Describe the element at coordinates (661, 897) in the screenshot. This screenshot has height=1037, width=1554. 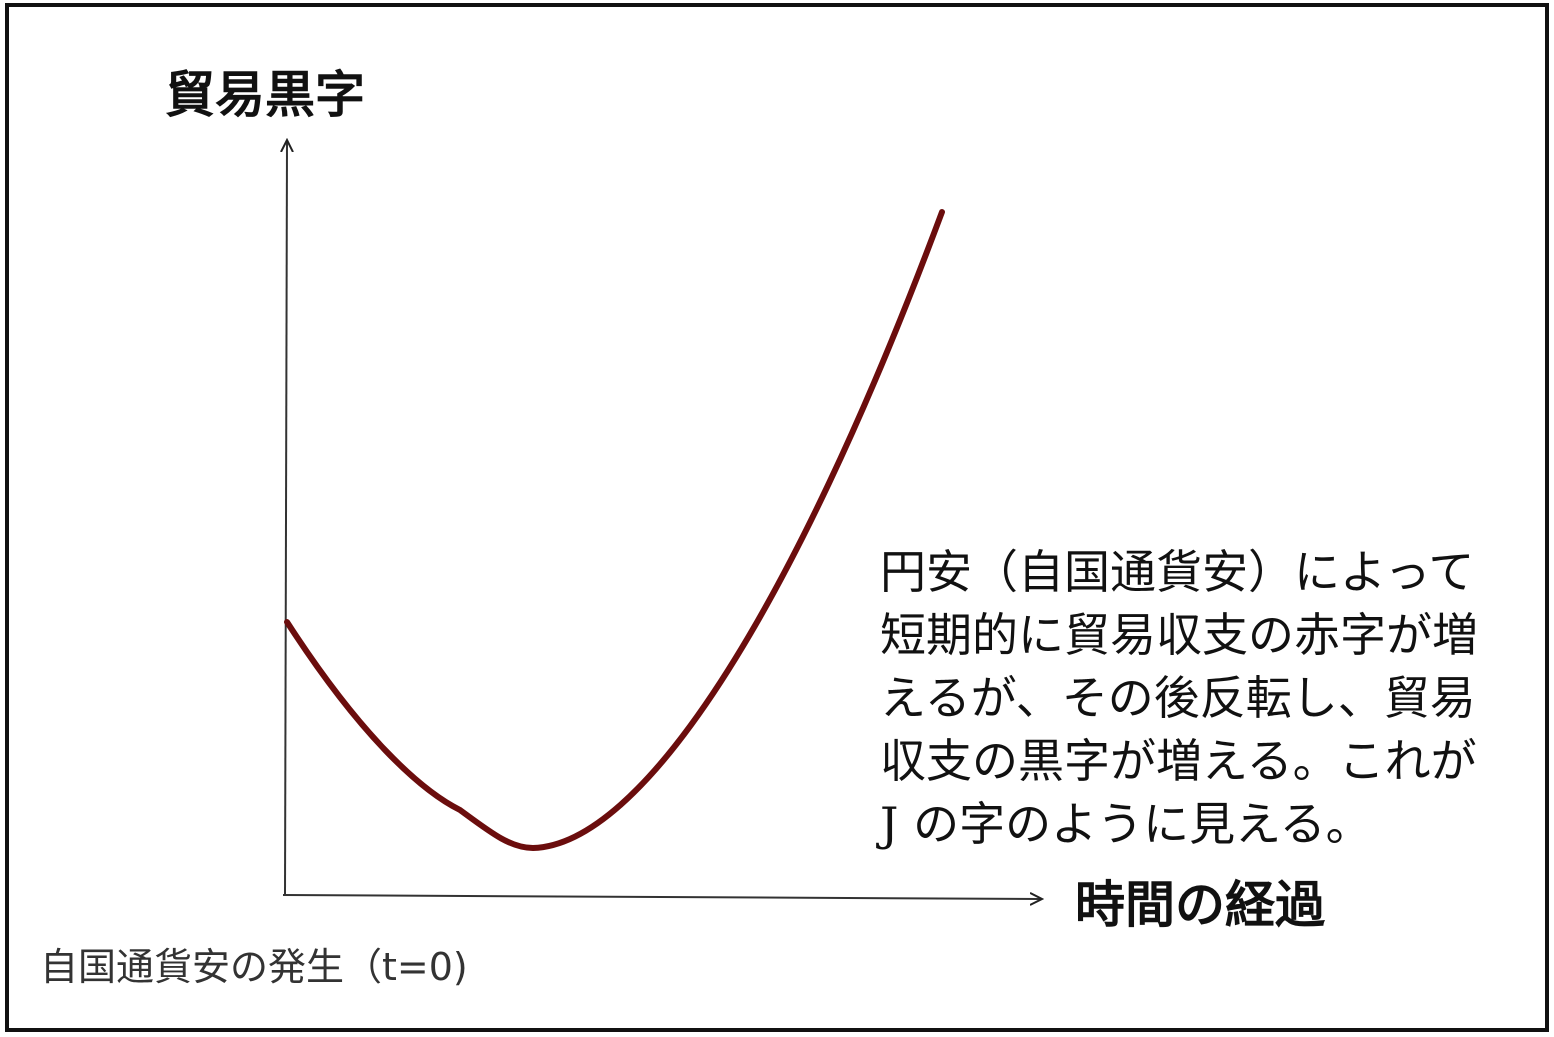
I see `x-axis` at that location.